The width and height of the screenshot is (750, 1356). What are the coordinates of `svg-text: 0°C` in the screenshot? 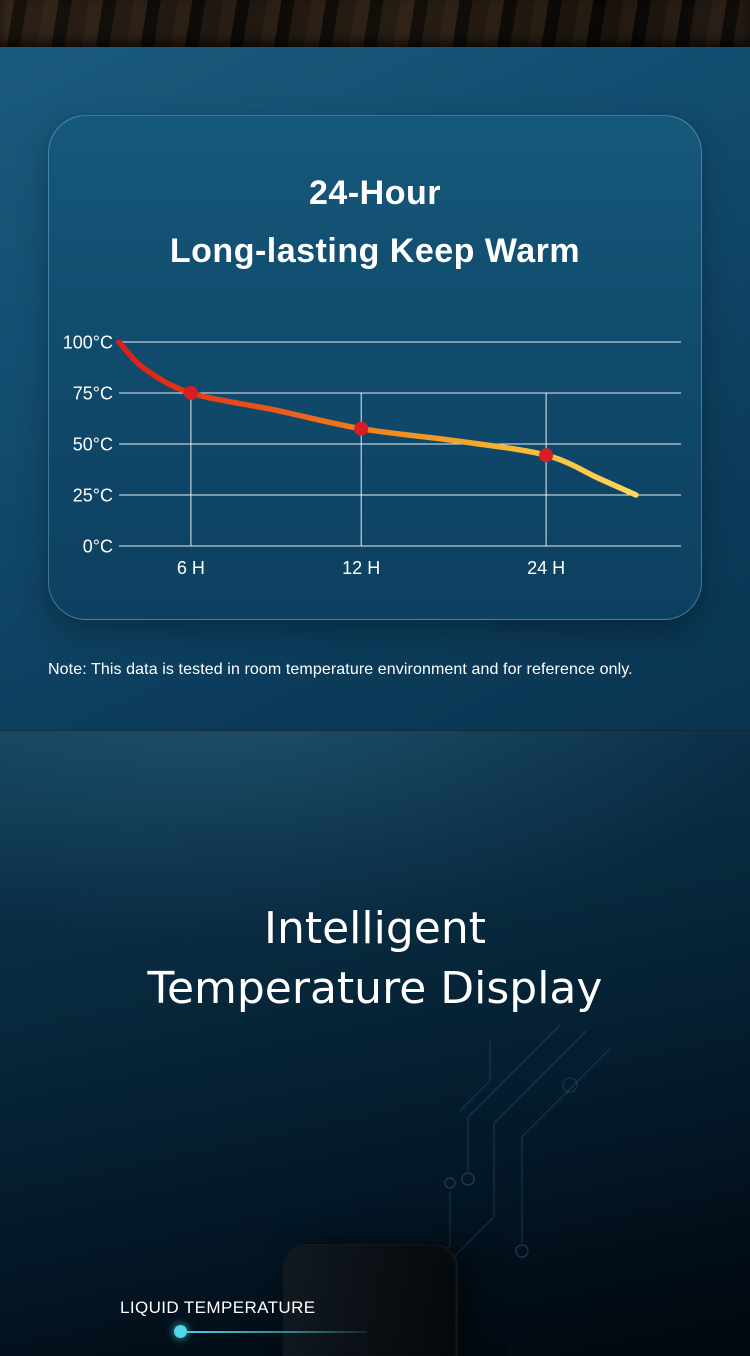 It's located at (98, 547).